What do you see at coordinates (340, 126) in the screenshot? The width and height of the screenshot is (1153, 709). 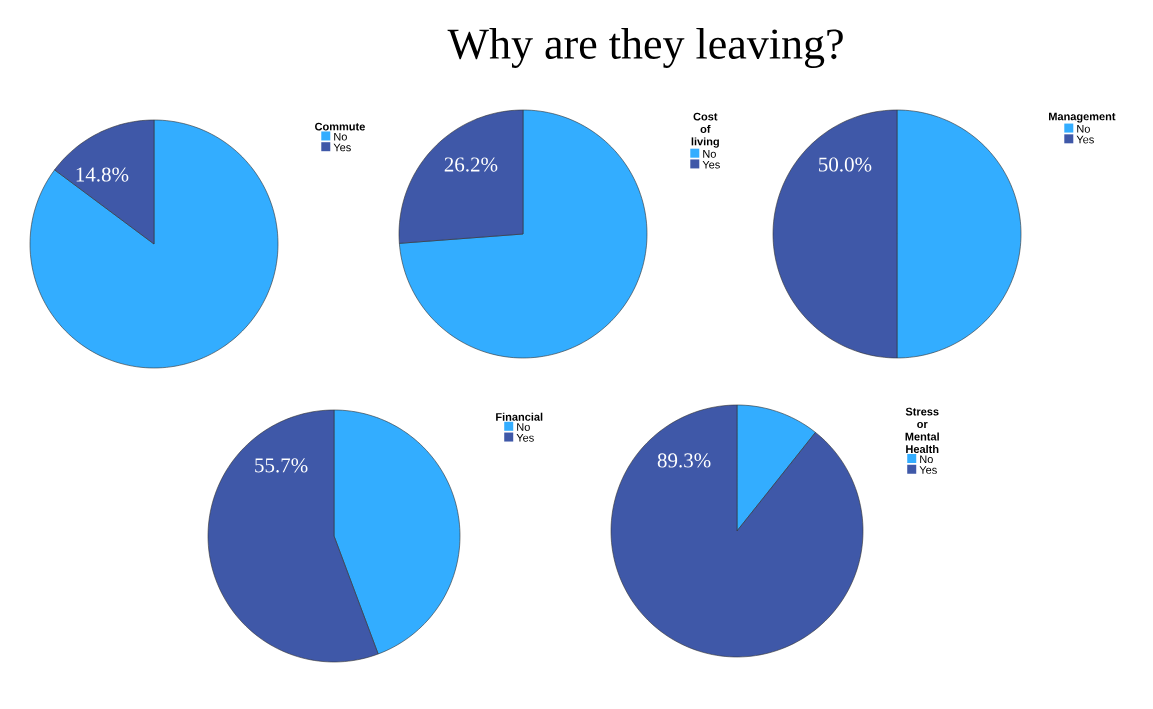 I see `legend-title: Commute` at bounding box center [340, 126].